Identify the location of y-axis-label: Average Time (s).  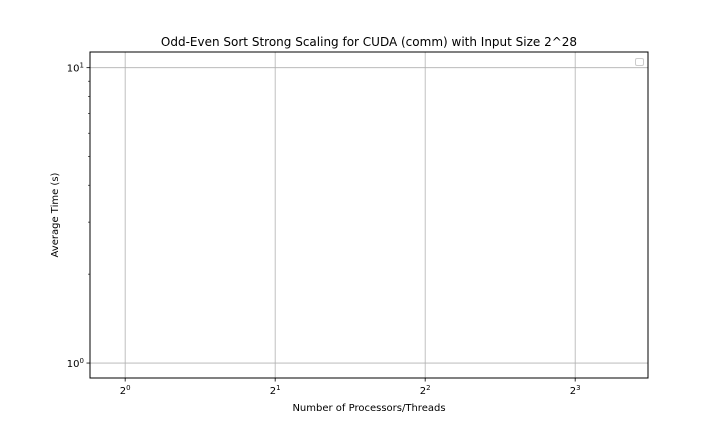
(55, 214).